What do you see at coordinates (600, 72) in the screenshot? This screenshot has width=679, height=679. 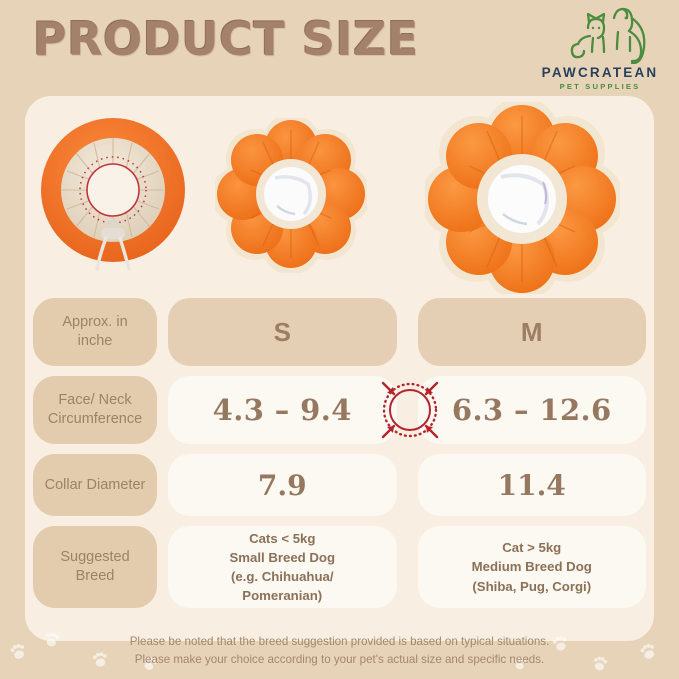 I see `brand-name: PAWCRATEAN` at bounding box center [600, 72].